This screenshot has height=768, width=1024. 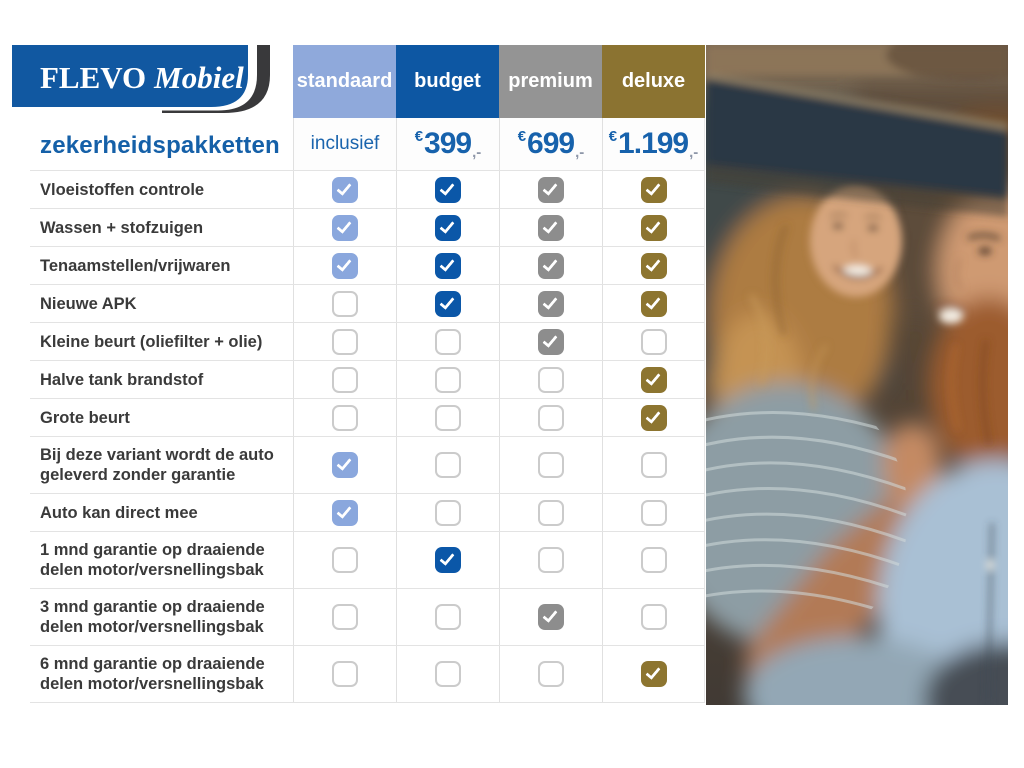 What do you see at coordinates (198, 77) in the screenshot?
I see `brand-name-mobiel: Mobiel` at bounding box center [198, 77].